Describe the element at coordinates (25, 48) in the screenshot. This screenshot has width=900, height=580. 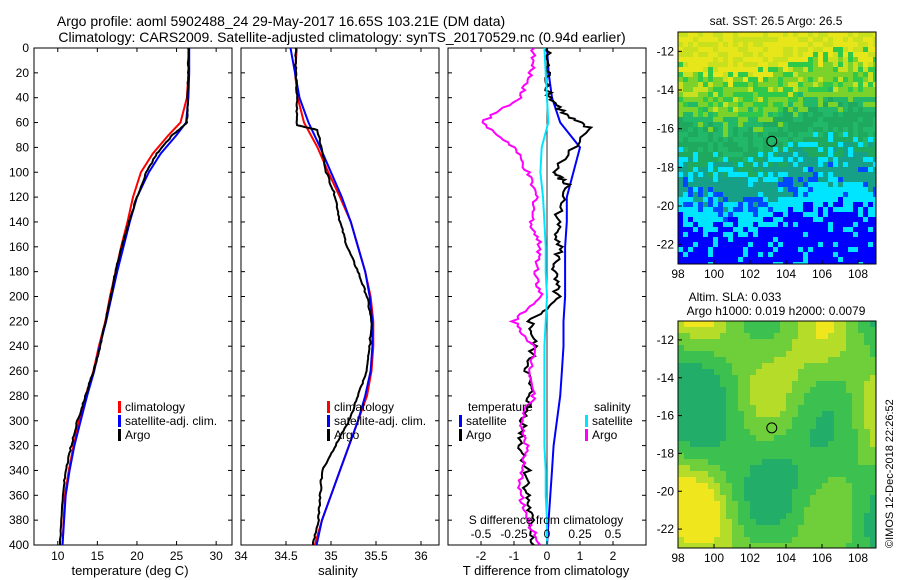
I see `depth-tick-label: 0` at that location.